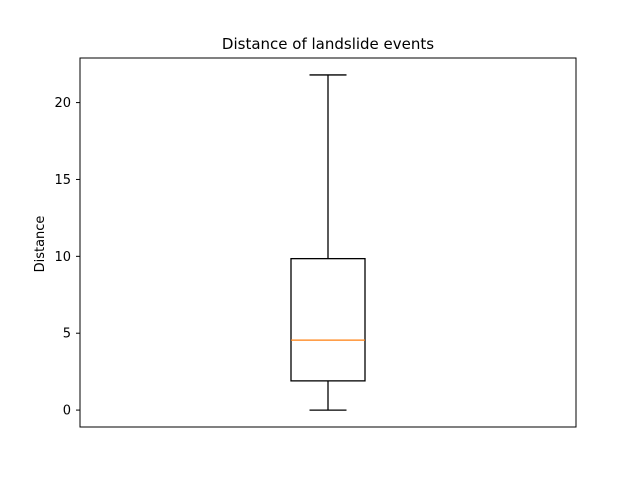 The image size is (640, 480). What do you see at coordinates (62, 103) in the screenshot?
I see `y-tick-label: 20` at bounding box center [62, 103].